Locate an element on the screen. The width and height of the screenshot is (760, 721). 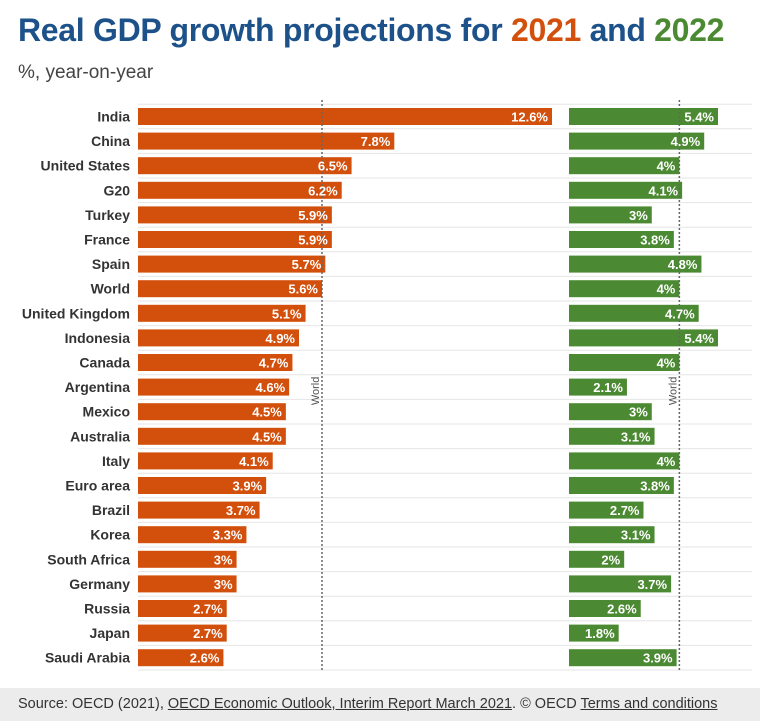
value-label-2022-germany: 3.7% is located at coordinates (652, 584).